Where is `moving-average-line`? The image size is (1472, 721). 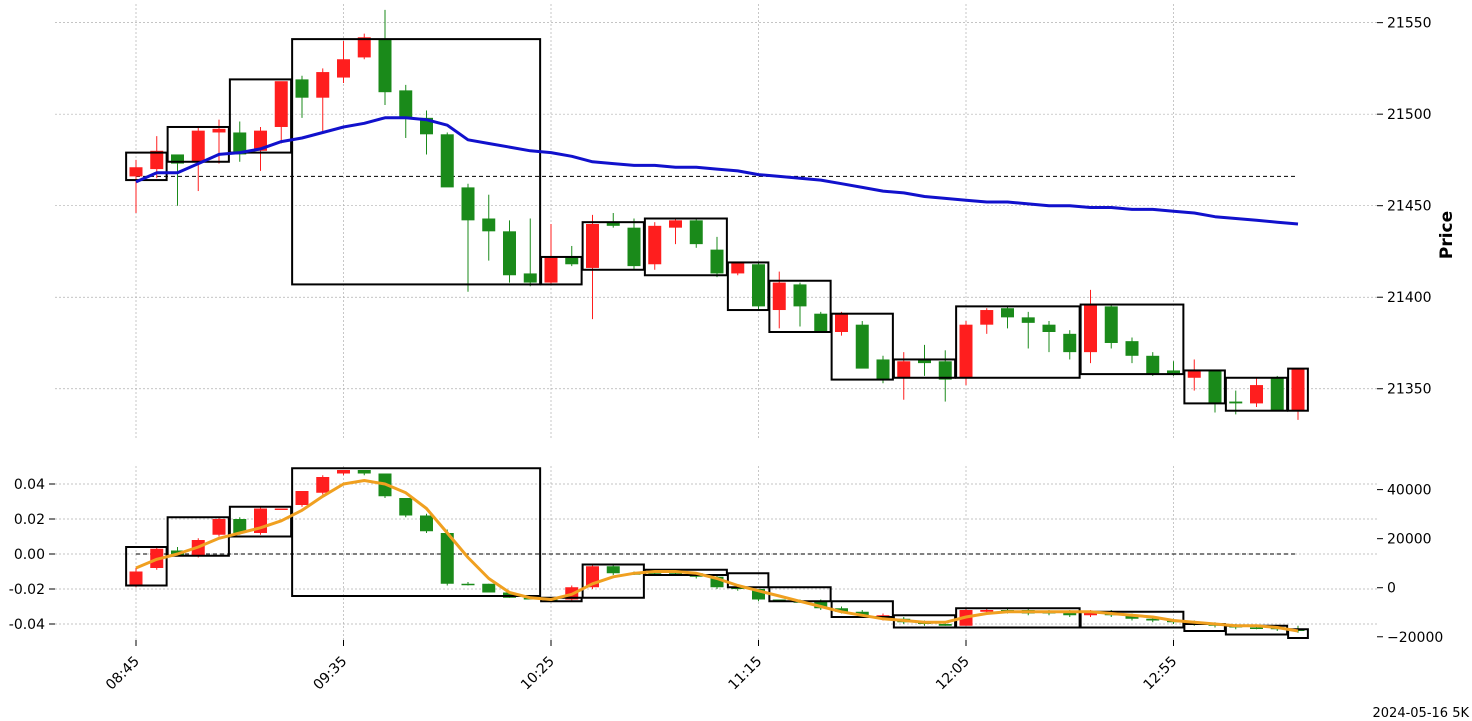
moving-average-line is located at coordinates (717, 171).